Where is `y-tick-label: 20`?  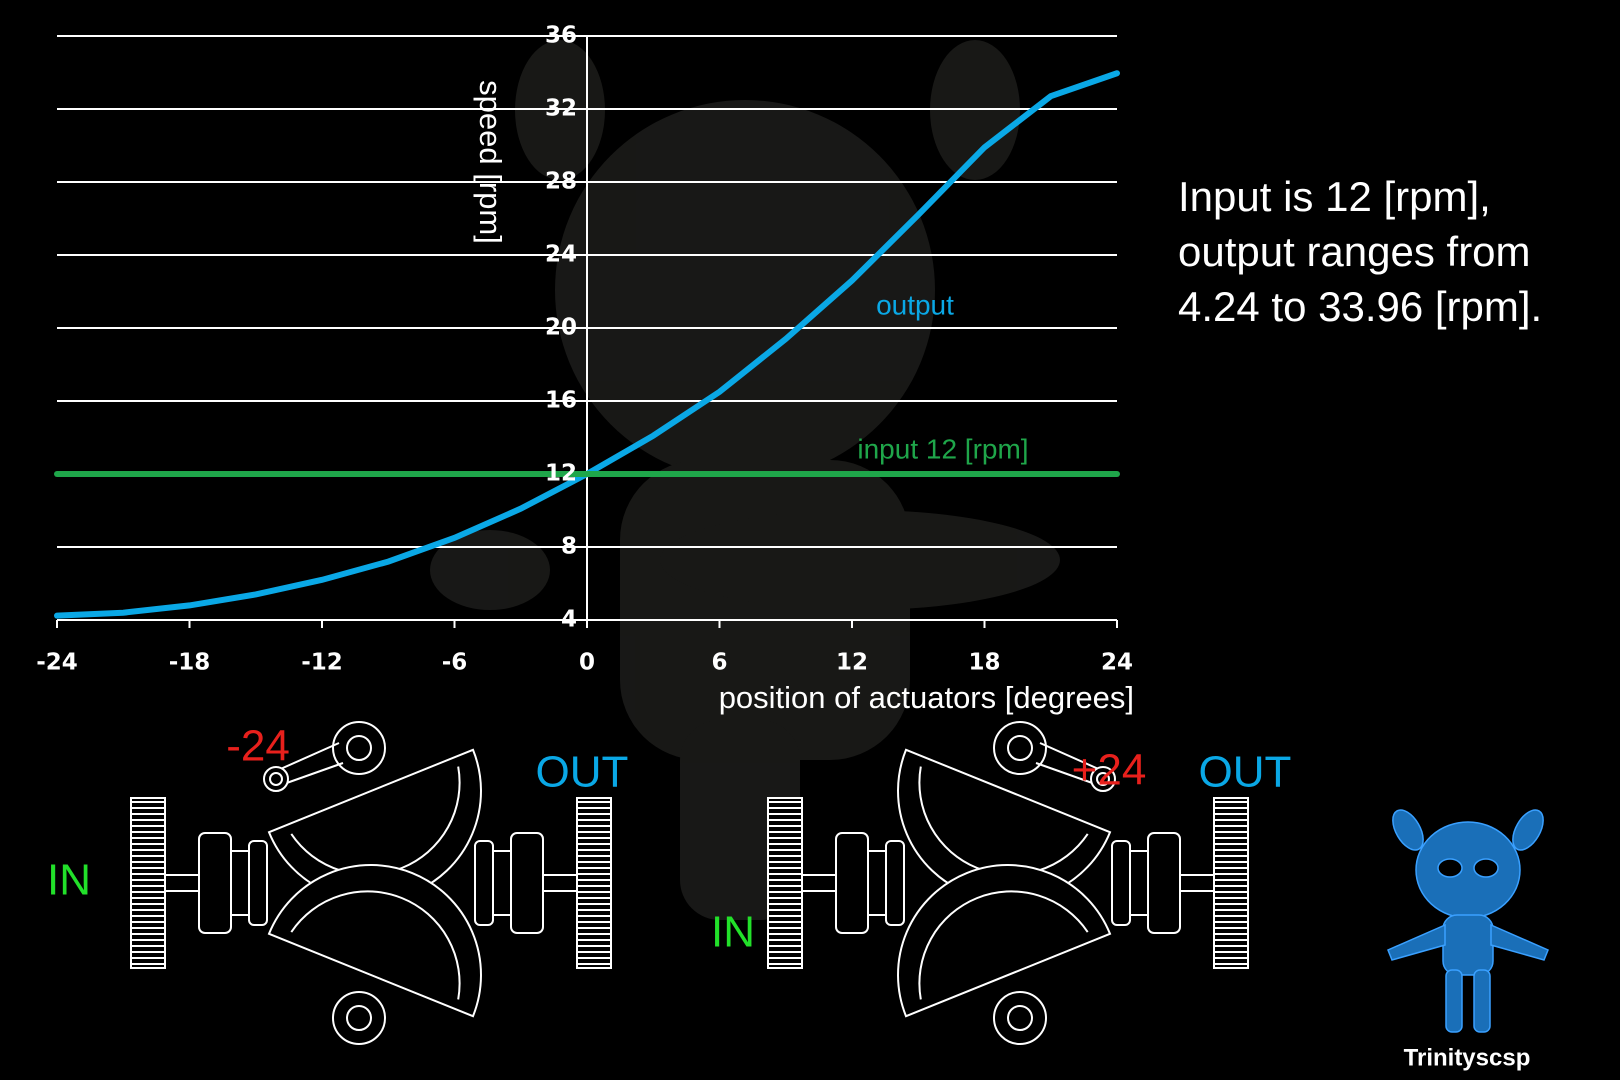 y-tick-label: 20 is located at coordinates (561, 328).